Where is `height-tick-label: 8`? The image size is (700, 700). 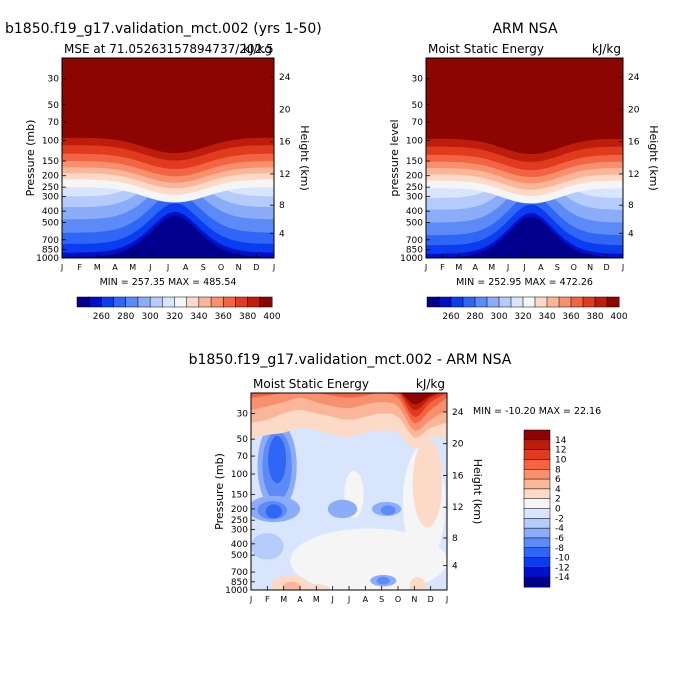
height-tick-label: 8 is located at coordinates (631, 206).